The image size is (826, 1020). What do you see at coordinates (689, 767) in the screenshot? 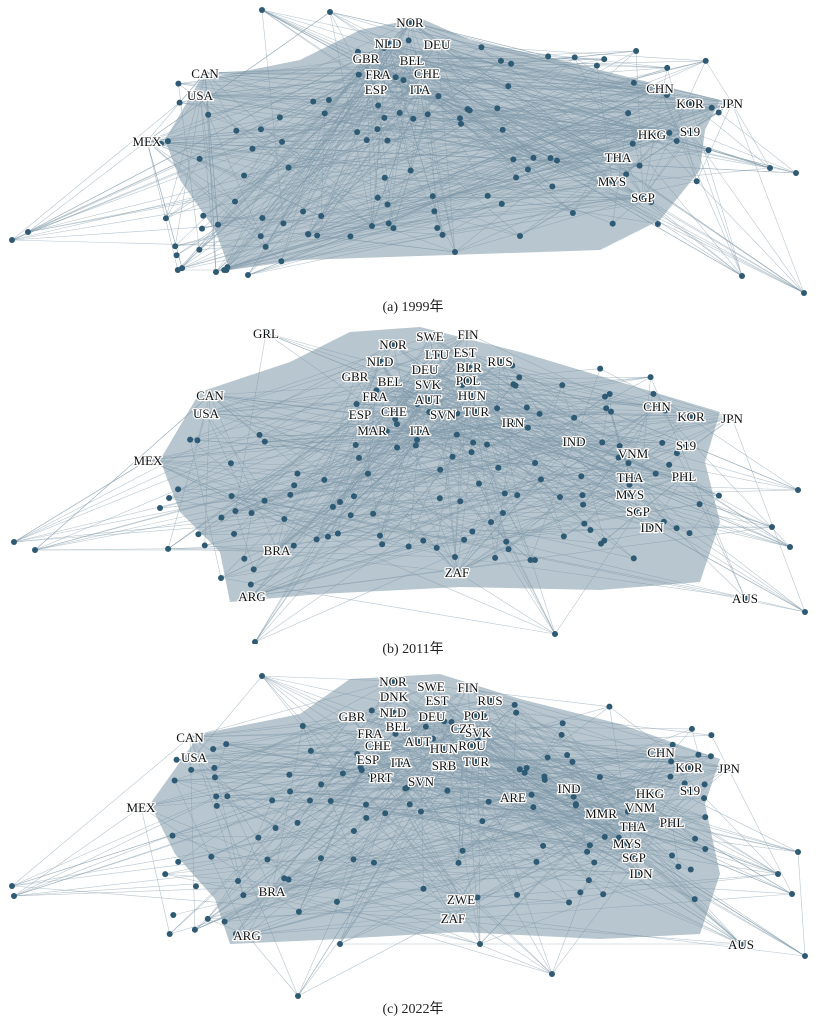
I see `country-label: KOR` at bounding box center [689, 767].